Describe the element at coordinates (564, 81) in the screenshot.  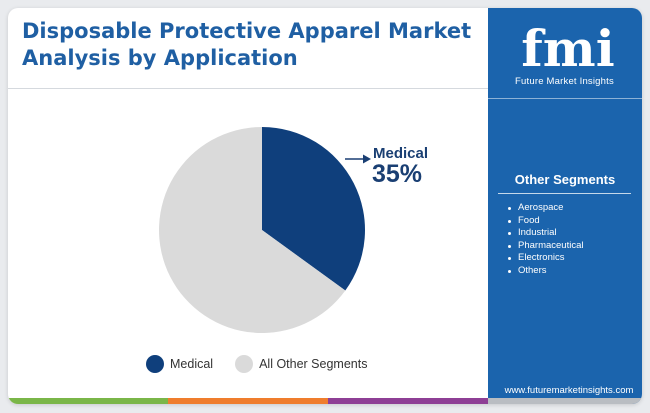
I see `brand-name: Future Market Insights` at that location.